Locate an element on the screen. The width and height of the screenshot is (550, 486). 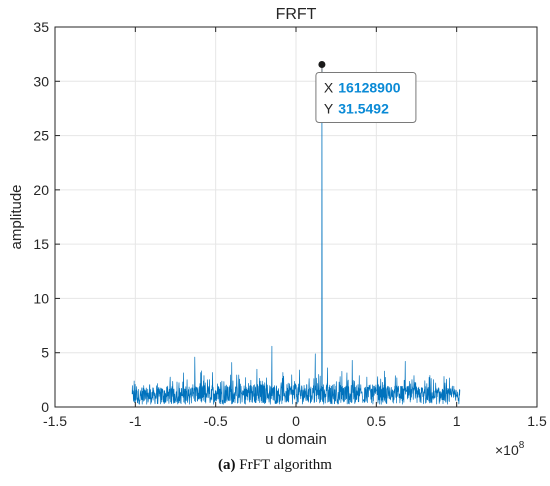
datatip-marker is located at coordinates (322, 64).